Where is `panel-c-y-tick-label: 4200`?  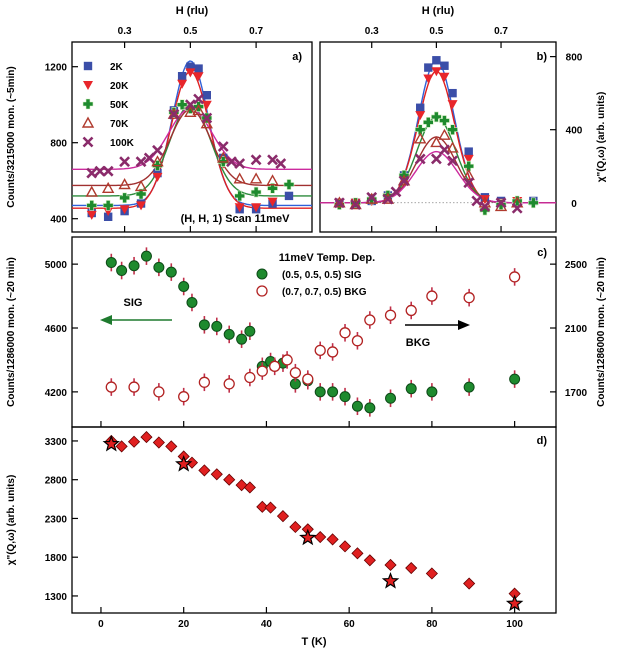 panel-c-y-tick-label: 4200 is located at coordinates (56, 393).